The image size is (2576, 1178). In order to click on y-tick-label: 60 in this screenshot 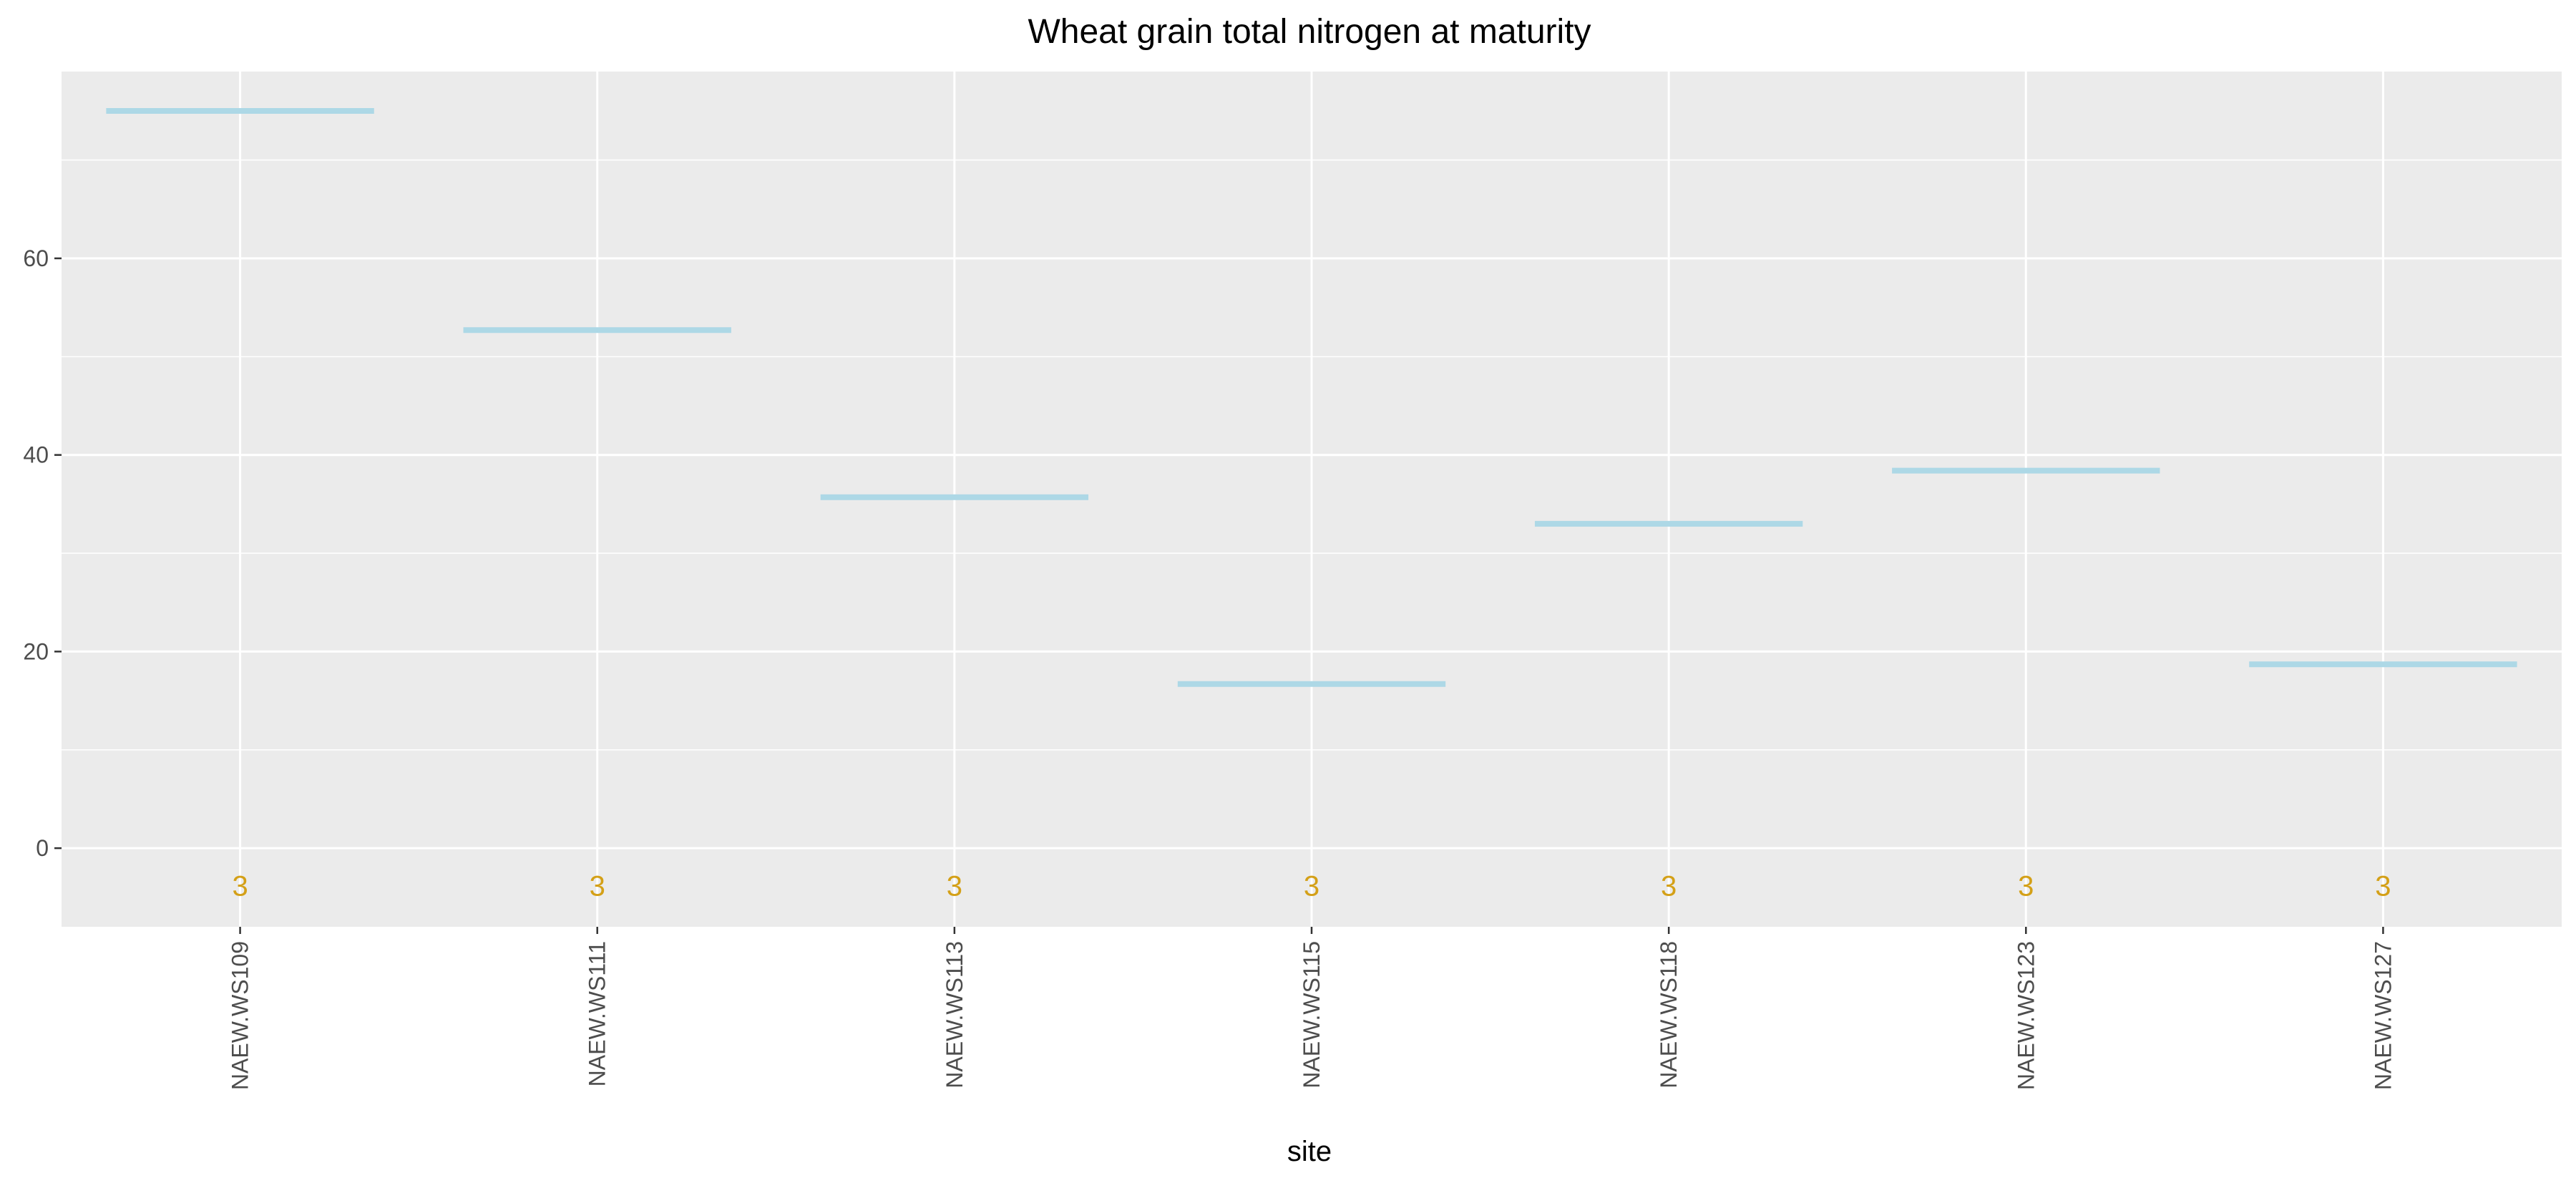, I will do `click(36, 258)`.